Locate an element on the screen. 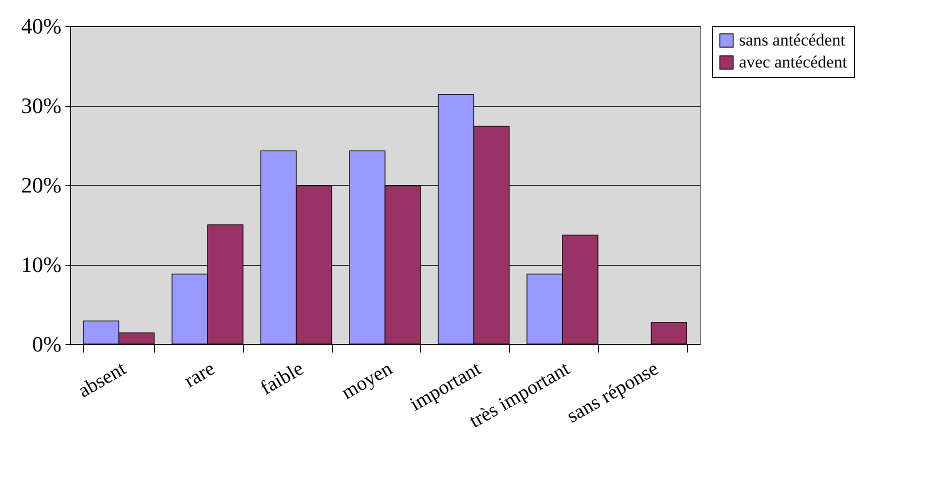 This screenshot has width=927, height=486. y-tick-label: 0% is located at coordinates (47, 344).